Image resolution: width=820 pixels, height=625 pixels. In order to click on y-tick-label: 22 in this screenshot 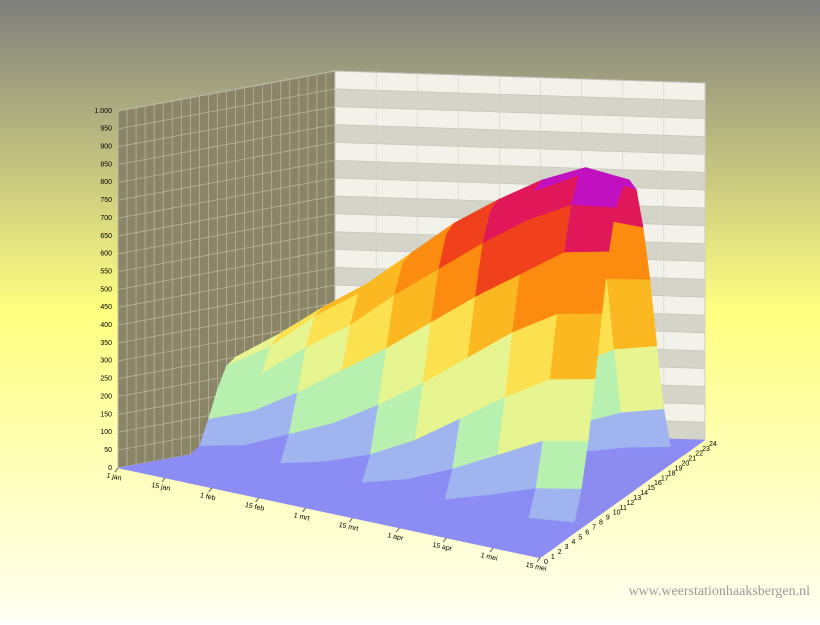, I will do `click(699, 454)`.